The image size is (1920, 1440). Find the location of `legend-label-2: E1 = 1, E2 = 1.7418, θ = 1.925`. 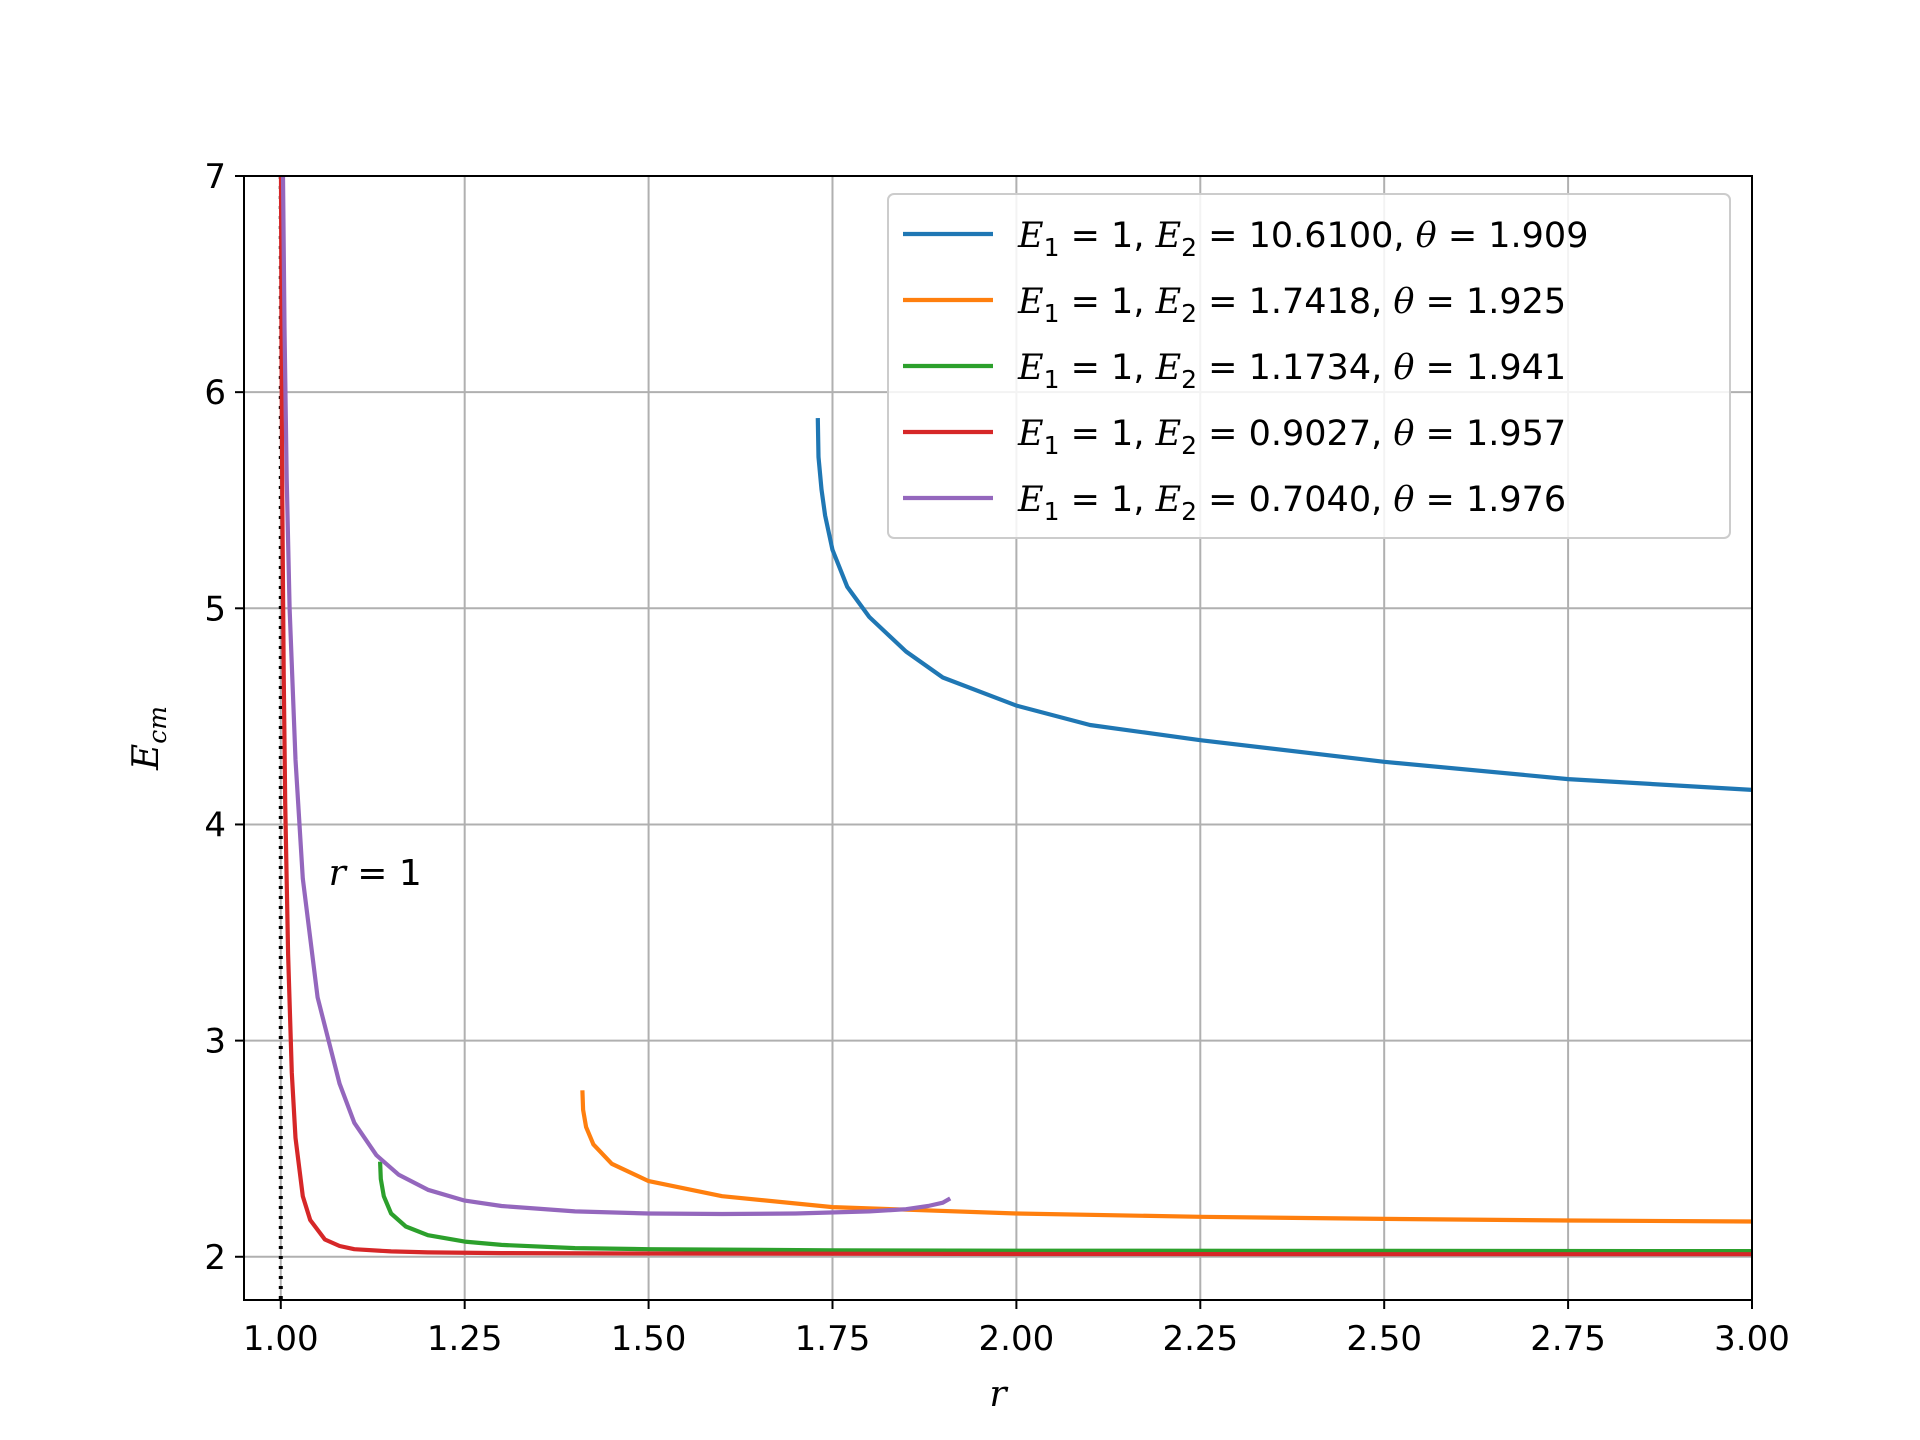

legend-label-2: E1 = 1, E2 = 1.7418, θ = 1.925 is located at coordinates (1291, 305).